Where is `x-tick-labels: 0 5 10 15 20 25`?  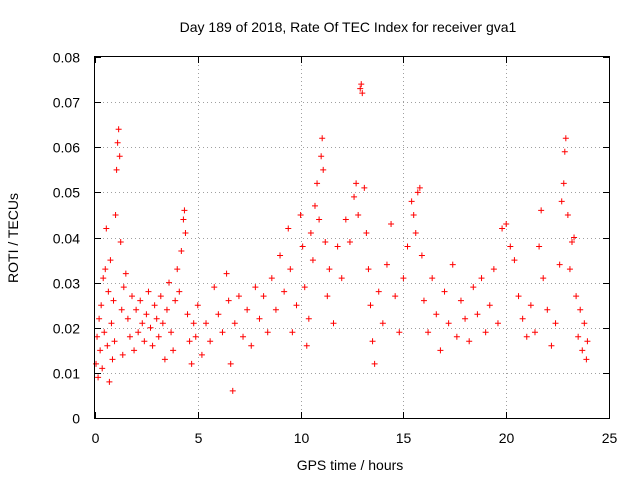 x-tick-labels: 0 5 10 15 20 25 is located at coordinates (355, 438).